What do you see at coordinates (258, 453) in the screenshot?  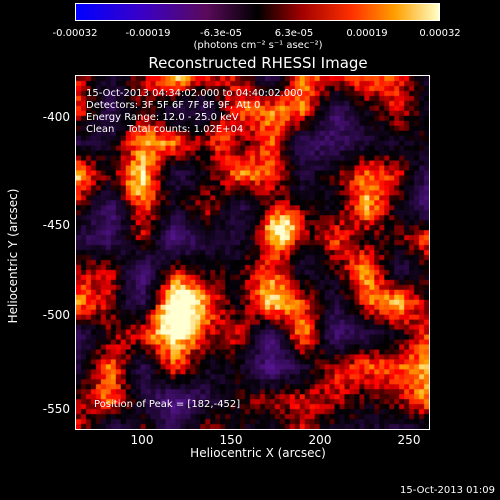 I see `x-axis-label: Heliocentric X (arcsec)` at bounding box center [258, 453].